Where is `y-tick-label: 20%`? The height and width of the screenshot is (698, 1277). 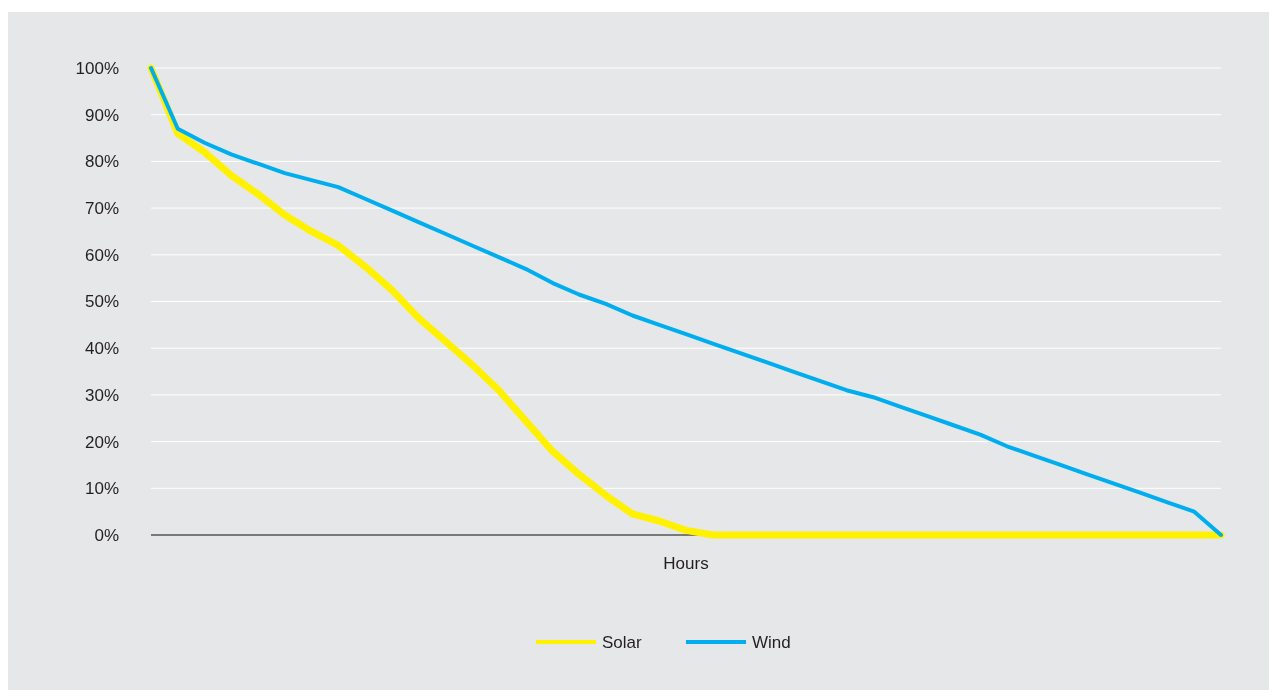
y-tick-label: 20% is located at coordinates (101, 442).